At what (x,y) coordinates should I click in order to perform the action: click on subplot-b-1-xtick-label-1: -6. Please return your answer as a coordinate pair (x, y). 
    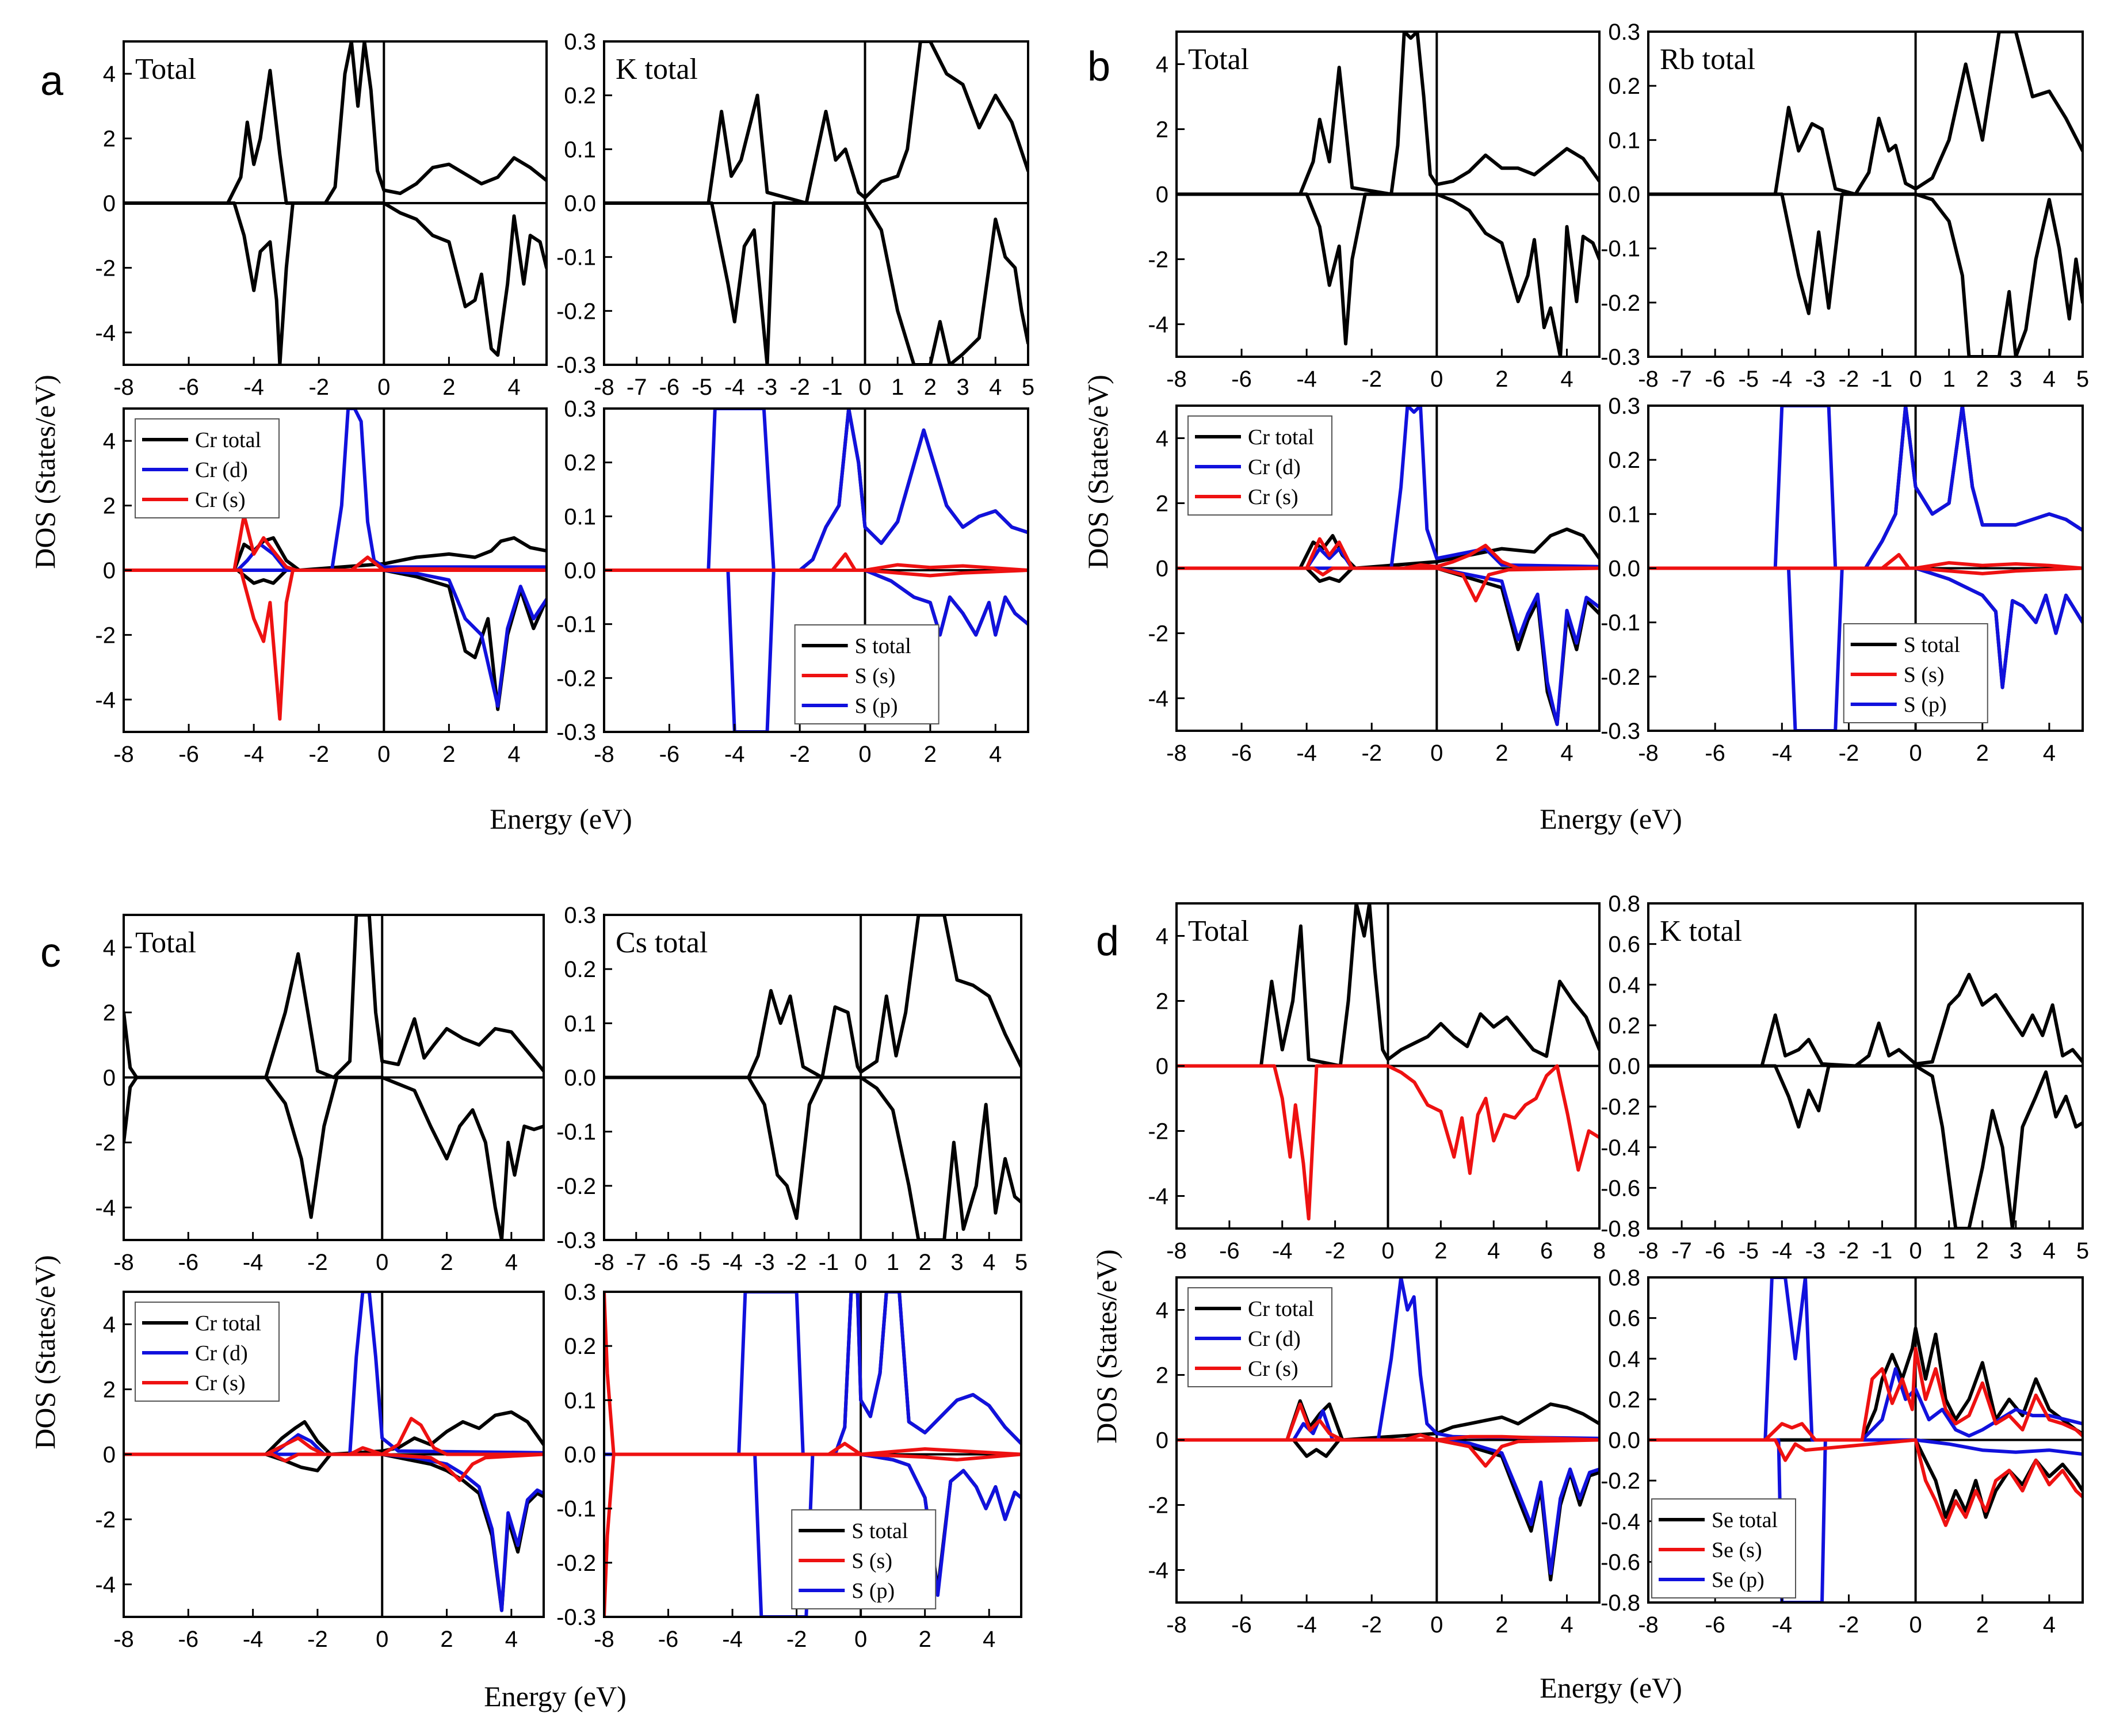
    Looking at the image, I should click on (1241, 379).